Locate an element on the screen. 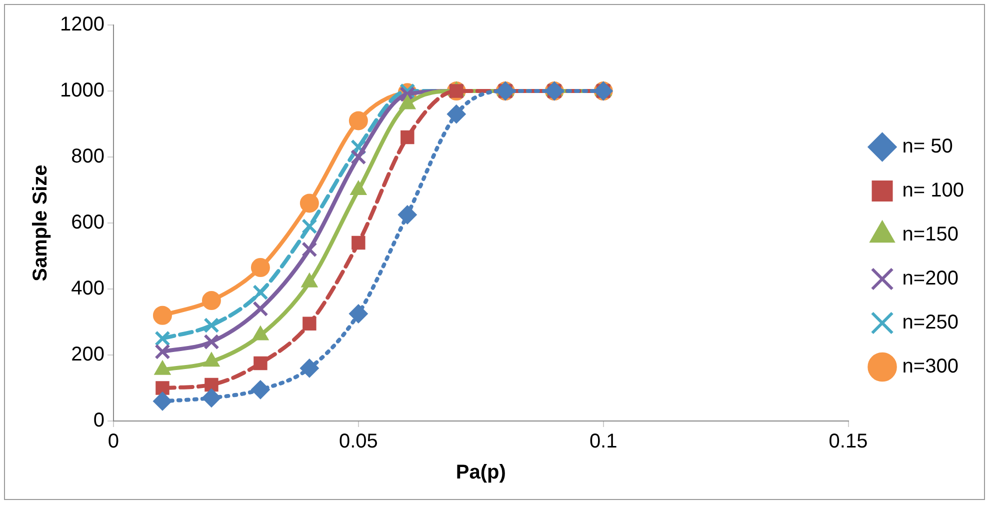 The height and width of the screenshot is (506, 991). x-axis-title: Pa(p) is located at coordinates (481, 473).